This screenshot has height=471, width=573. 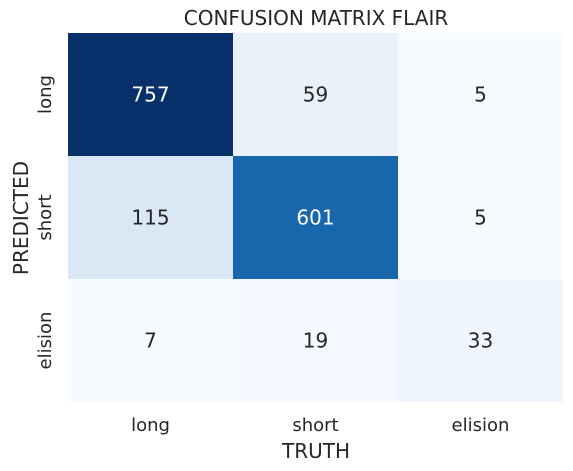 What do you see at coordinates (316, 18) in the screenshot?
I see `chart-title: CONFUSION MATRIX FLAIR` at bounding box center [316, 18].